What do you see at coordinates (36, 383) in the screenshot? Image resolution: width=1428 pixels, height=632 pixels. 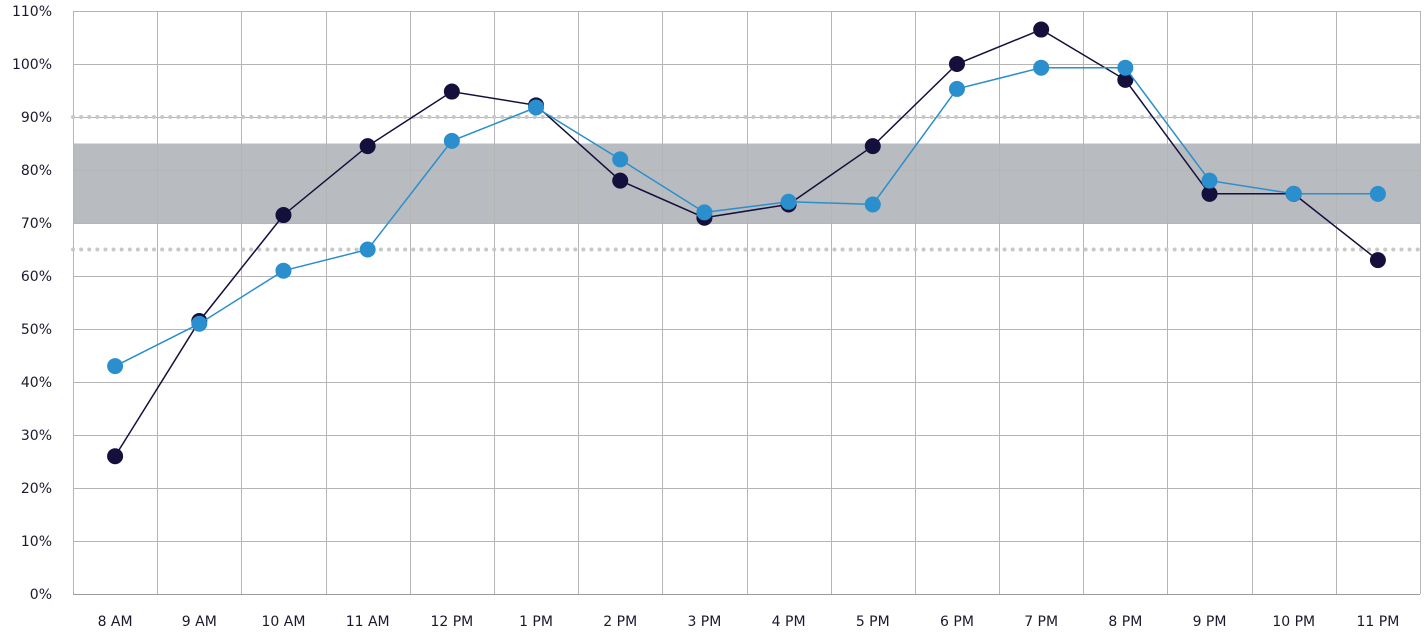 I see `y-tick-label: 40%` at bounding box center [36, 383].